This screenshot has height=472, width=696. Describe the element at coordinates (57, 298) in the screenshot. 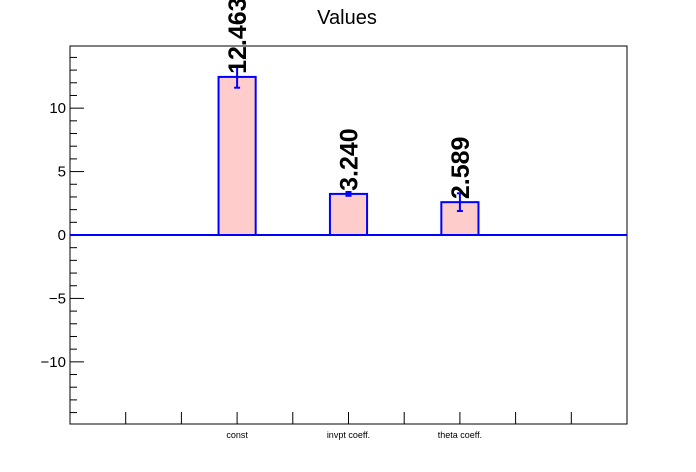

I see `y-tick-label: −5` at that location.